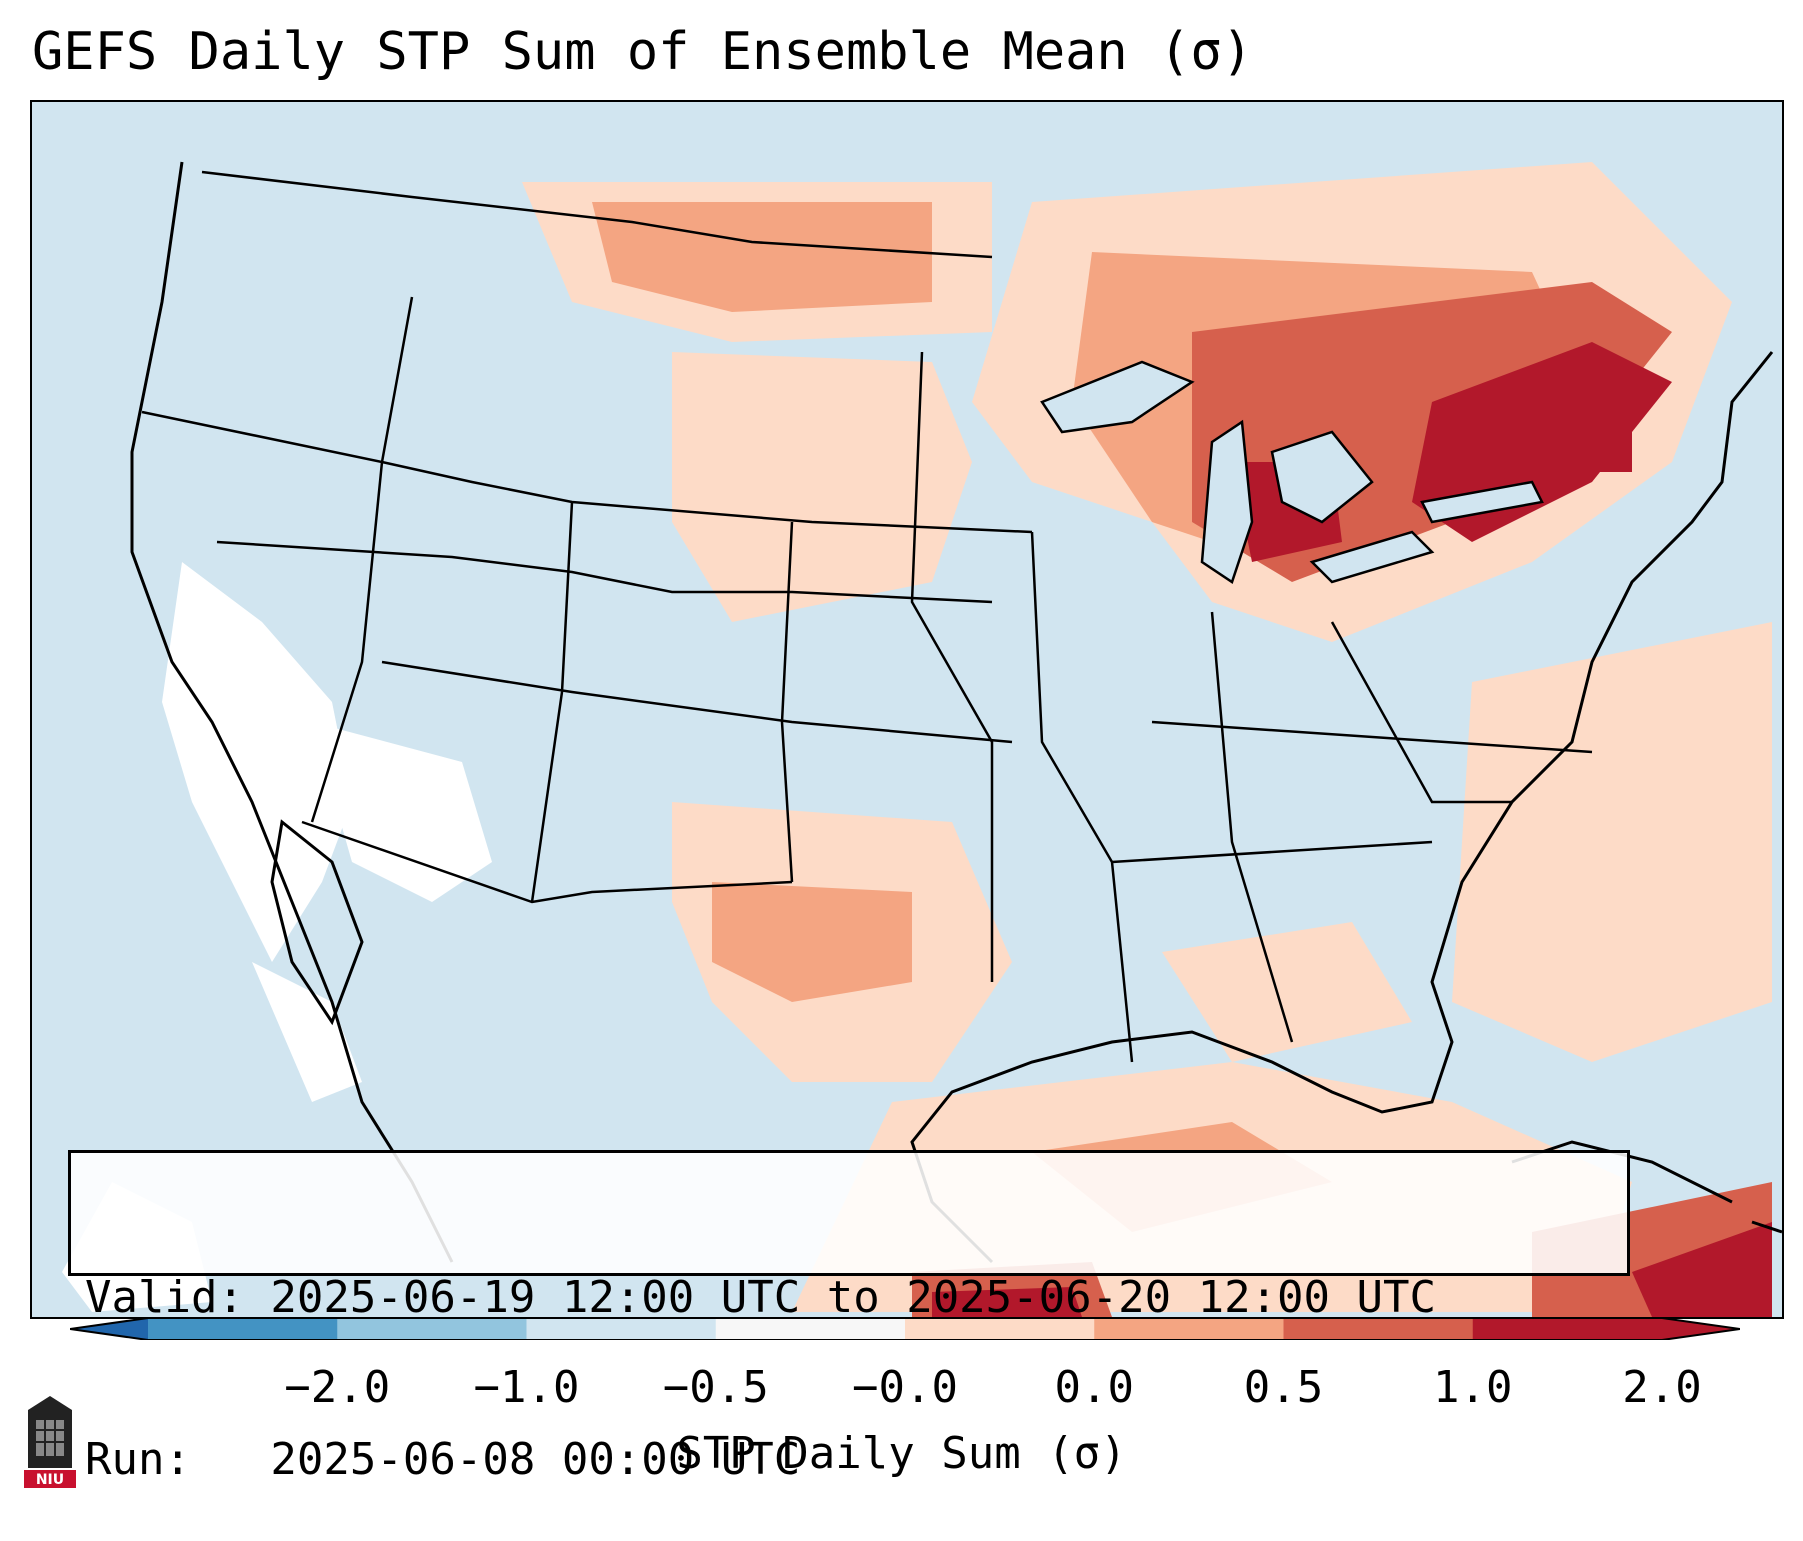 The width and height of the screenshot is (1803, 1541). What do you see at coordinates (1662, 1387) in the screenshot?
I see `colorbar-tick-label: 2.0` at bounding box center [1662, 1387].